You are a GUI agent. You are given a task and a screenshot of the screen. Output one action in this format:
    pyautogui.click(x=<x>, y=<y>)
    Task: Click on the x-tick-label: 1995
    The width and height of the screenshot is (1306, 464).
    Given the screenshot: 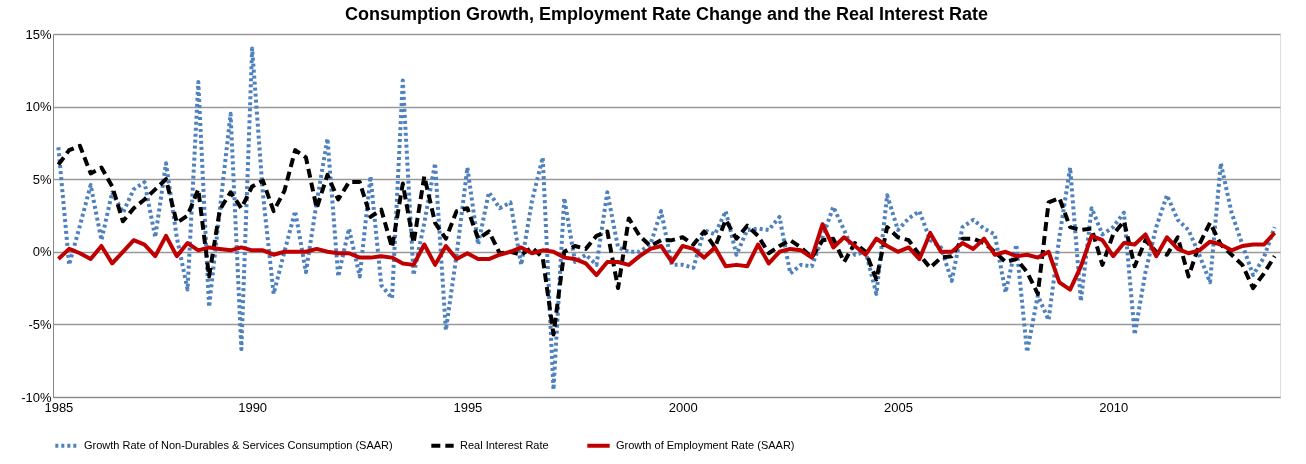 What is the action you would take?
    pyautogui.click(x=468, y=407)
    